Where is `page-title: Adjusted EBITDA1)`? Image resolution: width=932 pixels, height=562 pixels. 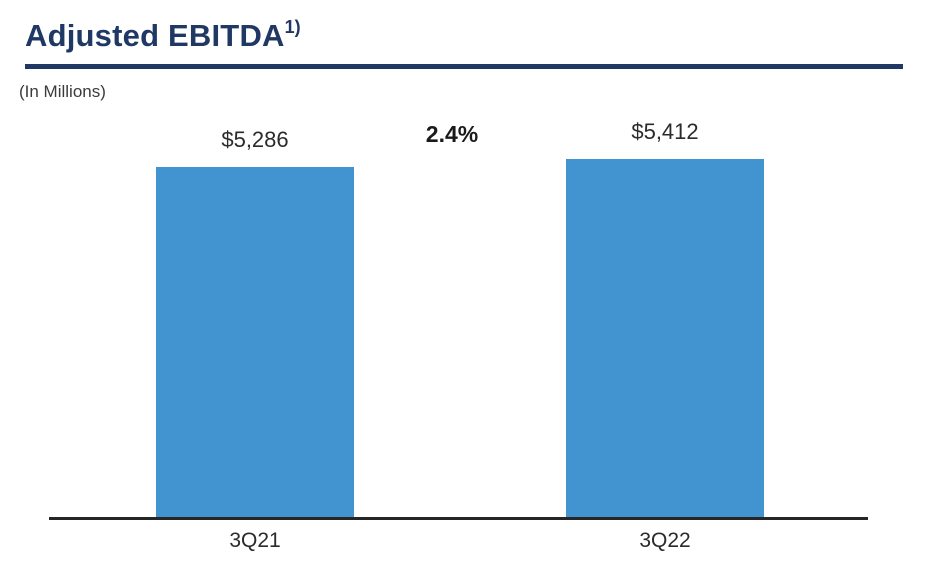
page-title: Adjusted EBITDA1) is located at coordinates (163, 35).